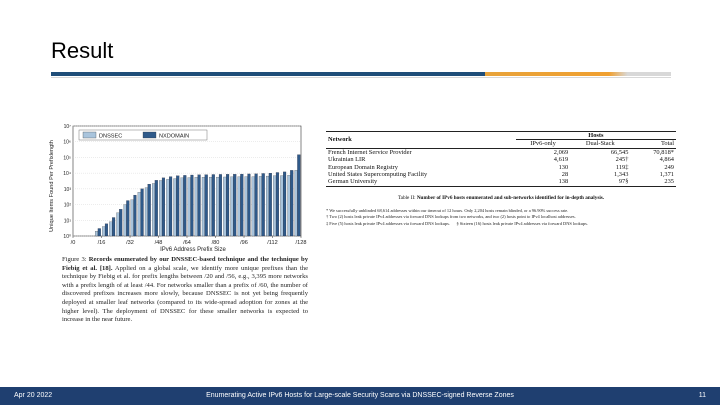 The height and width of the screenshot is (405, 720). I want to click on chart-legend: DNSSEC NXDOMAIN, so click(143, 135).